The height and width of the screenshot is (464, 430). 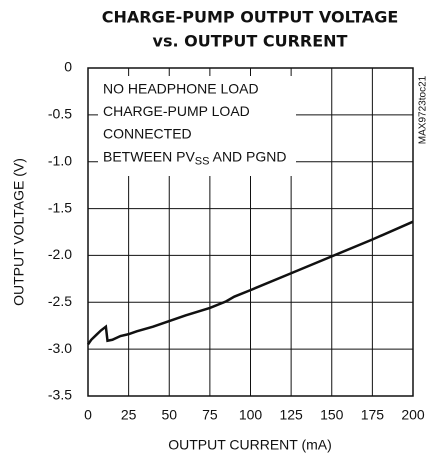 I want to click on y-tick-label: -1.5, so click(x=60, y=207).